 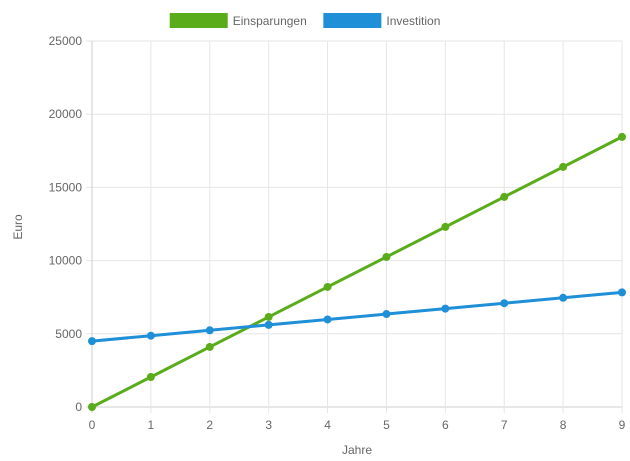 I want to click on y-tick-label: 10000, so click(x=66, y=261).